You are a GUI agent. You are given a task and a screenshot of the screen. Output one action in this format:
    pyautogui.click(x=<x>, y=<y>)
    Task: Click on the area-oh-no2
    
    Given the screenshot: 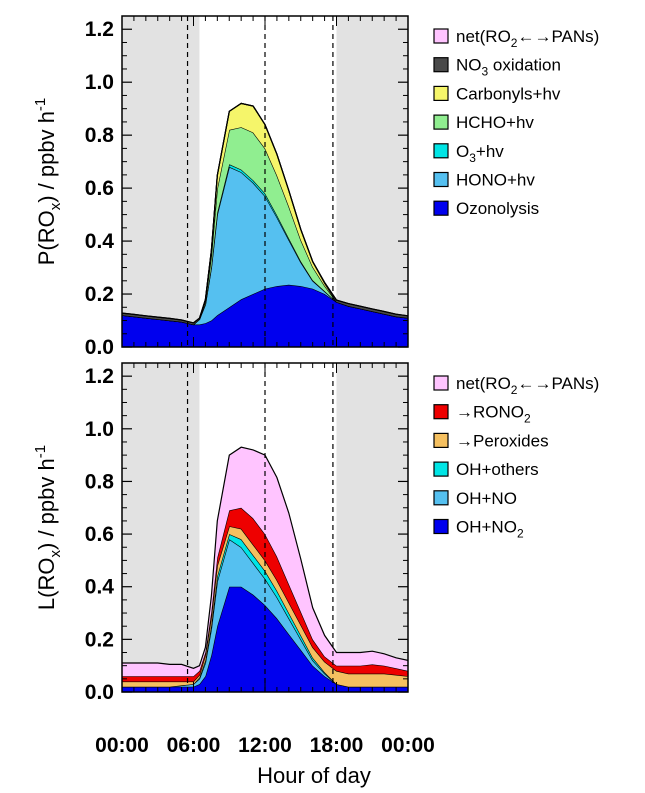 What is the action you would take?
    pyautogui.click(x=265, y=639)
    